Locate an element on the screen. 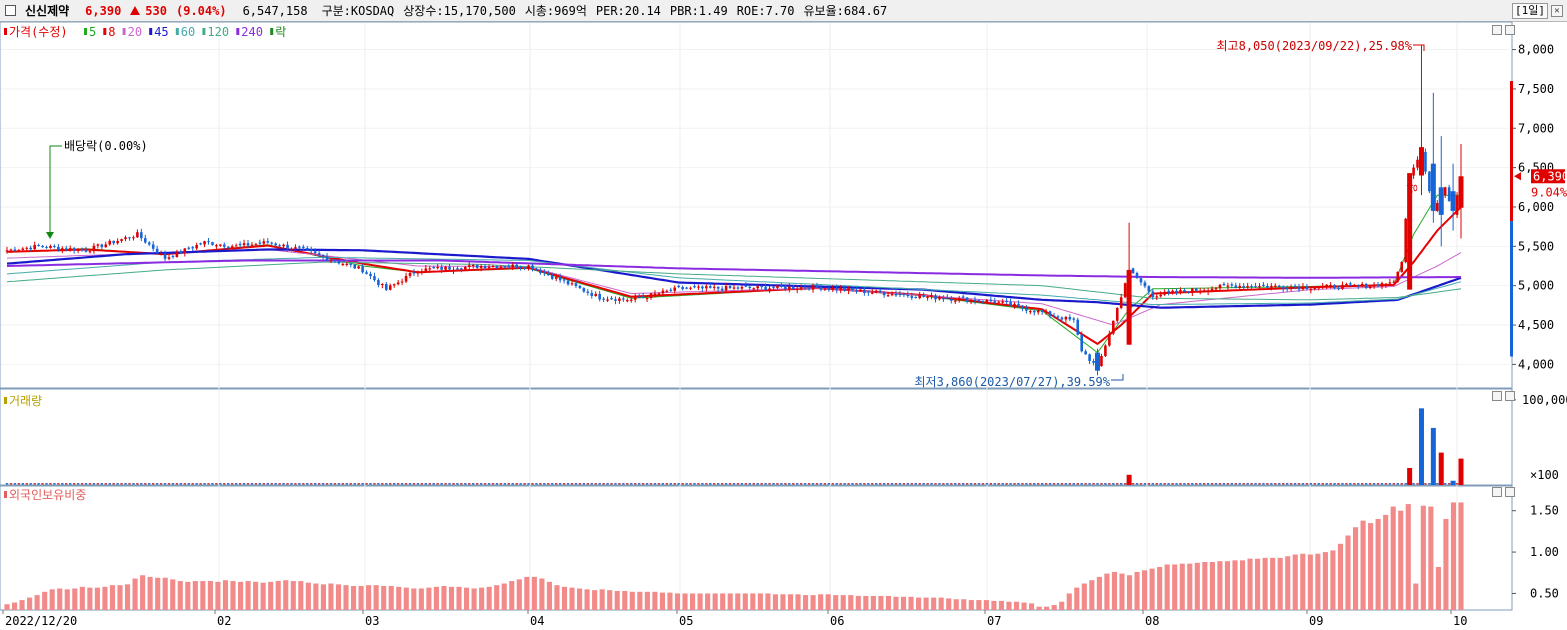 The height and width of the screenshot is (630, 1567). foreign-panel-maximize-icon is located at coordinates (1510, 492).